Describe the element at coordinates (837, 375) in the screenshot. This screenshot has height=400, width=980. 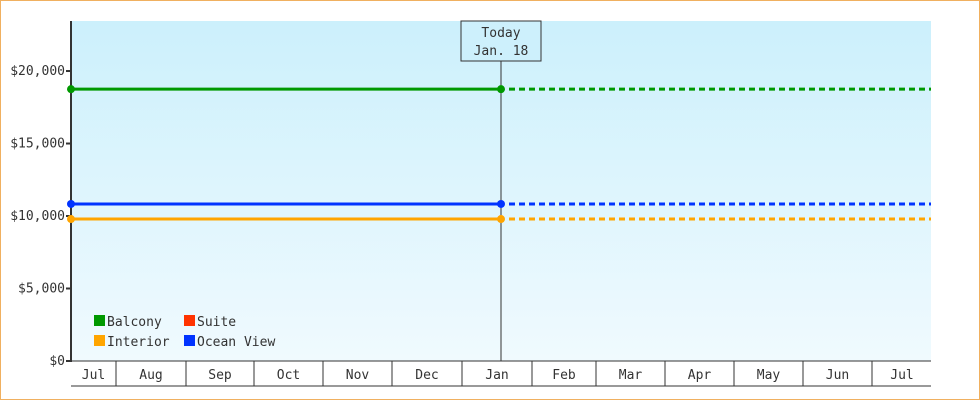
I see `x-tick-label: Jun` at that location.